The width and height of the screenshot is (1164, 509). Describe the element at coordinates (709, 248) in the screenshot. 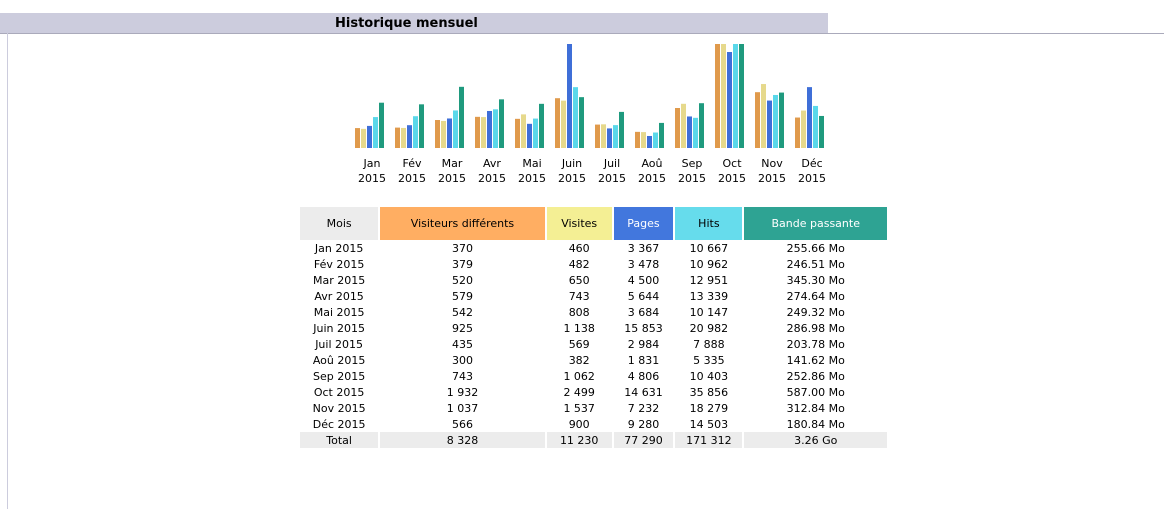

I see `table-cell: 10 667` at that location.